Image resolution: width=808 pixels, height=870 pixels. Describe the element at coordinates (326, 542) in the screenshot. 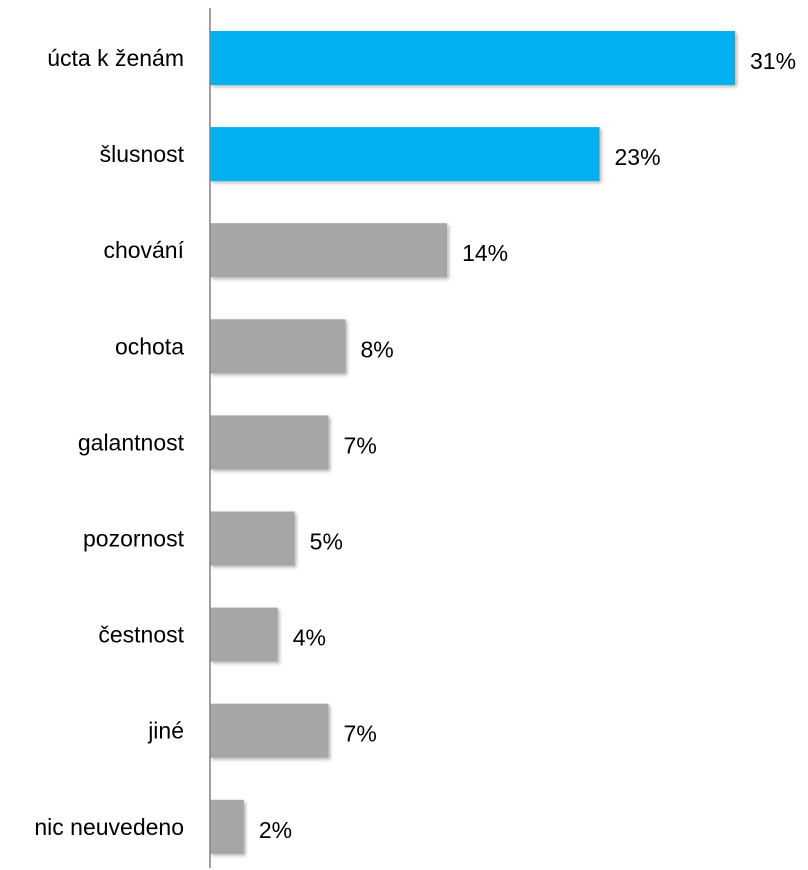

I see `value-label-5: 5%` at that location.